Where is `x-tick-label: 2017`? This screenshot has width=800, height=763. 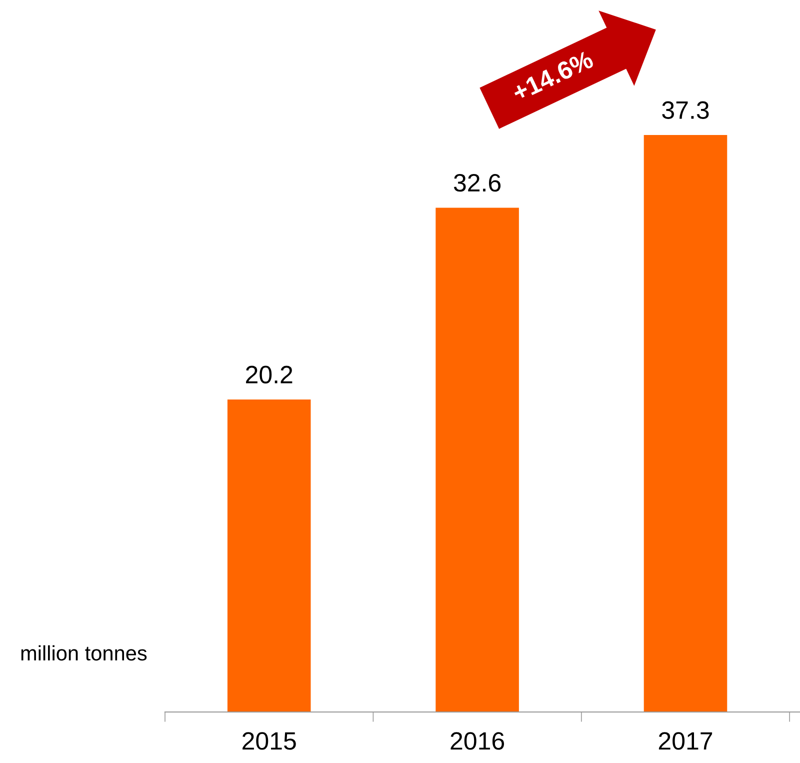 x-tick-label: 2017 is located at coordinates (685, 741).